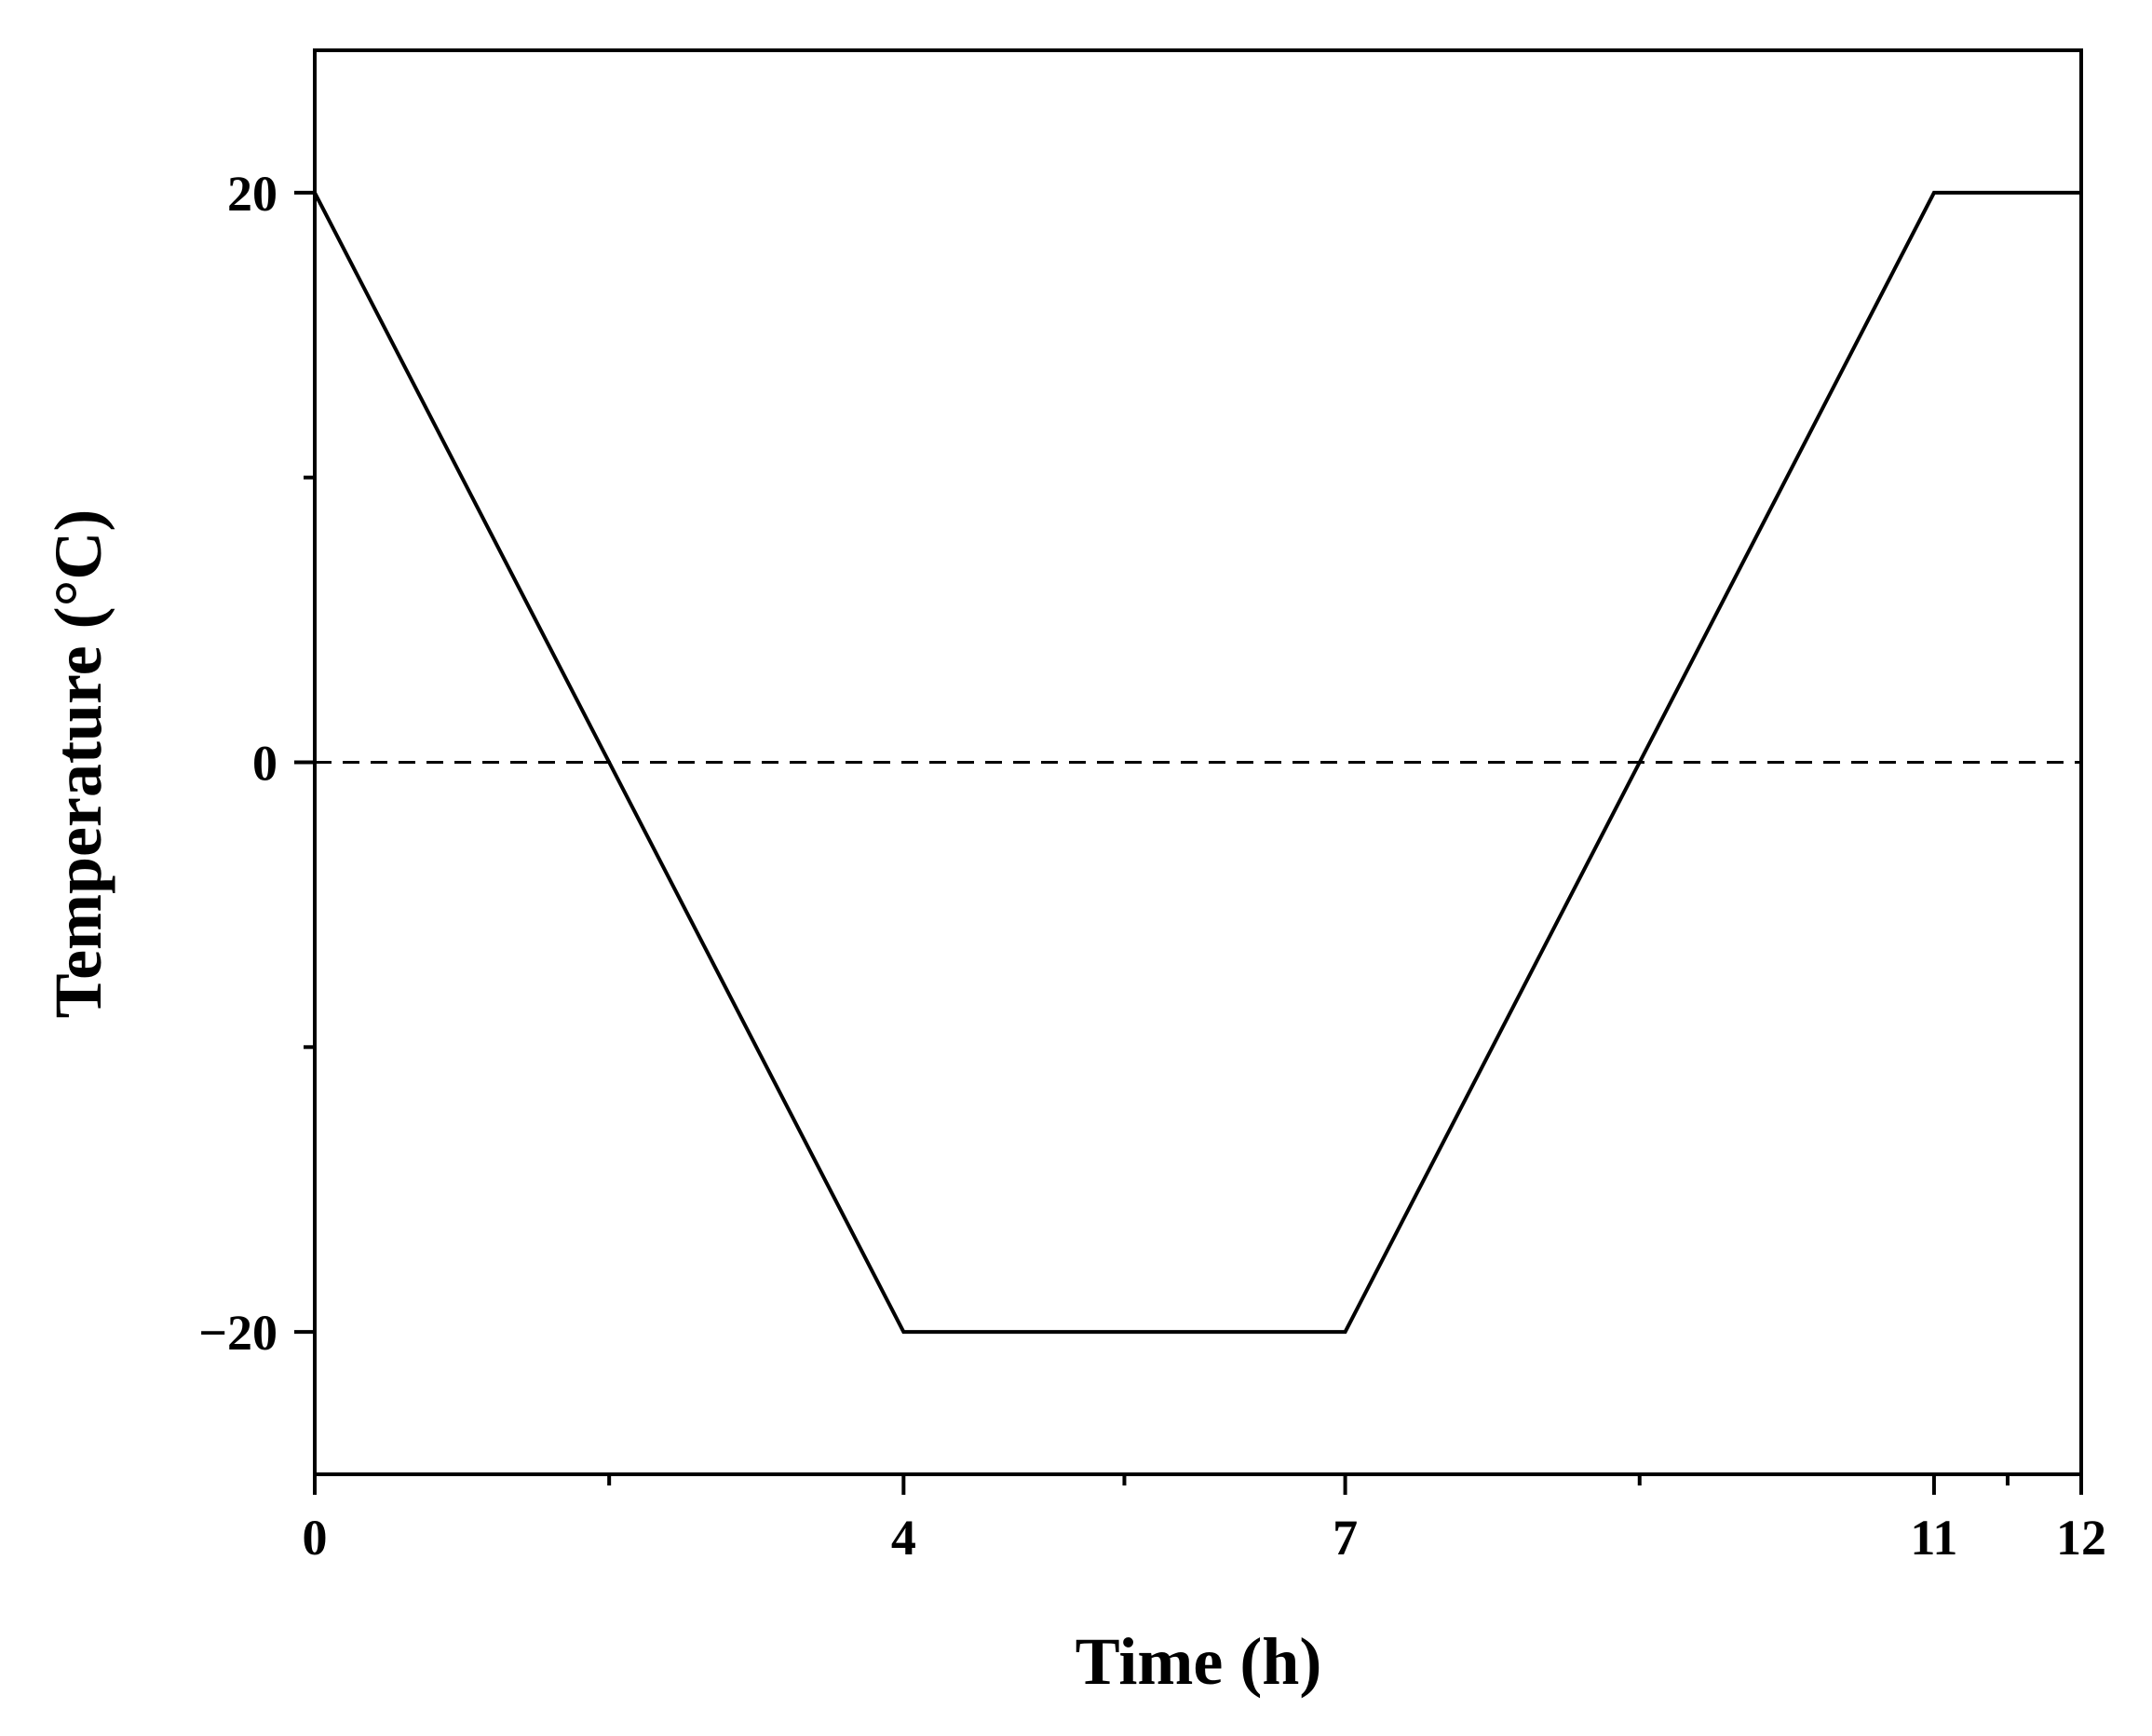  Describe the element at coordinates (315, 1538) in the screenshot. I see `x-tick-label-0: 0` at that location.